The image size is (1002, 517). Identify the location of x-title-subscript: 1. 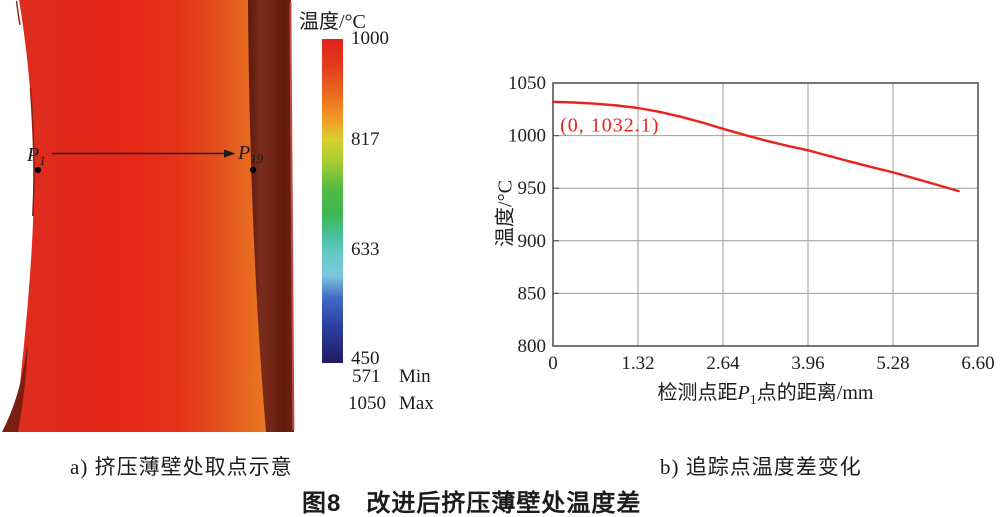
(753, 400).